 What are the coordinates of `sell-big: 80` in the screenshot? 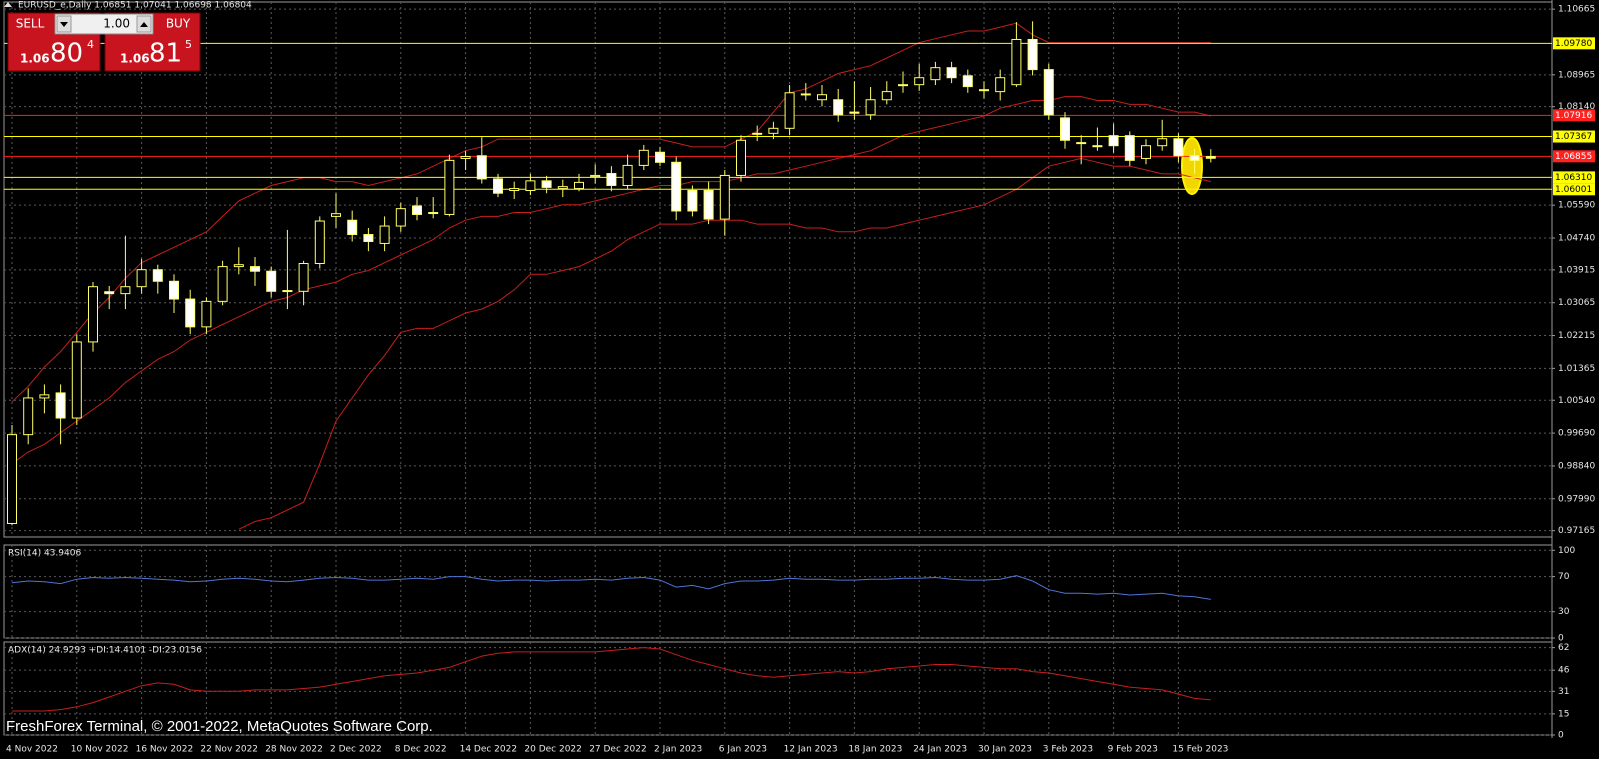 It's located at (66, 54).